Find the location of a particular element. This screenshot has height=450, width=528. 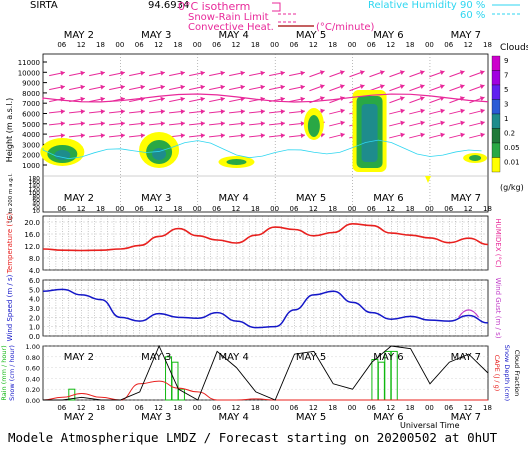

bottom-hour-label-20: 06 is located at coordinates (448, 408).